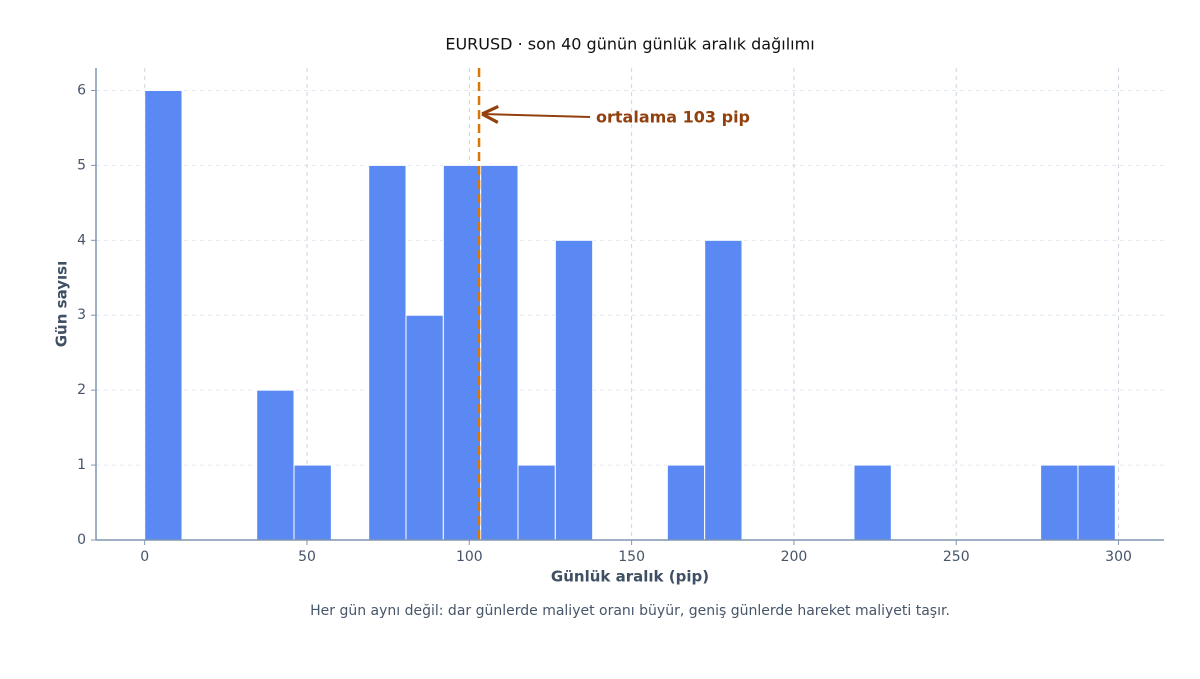  What do you see at coordinates (307, 557) in the screenshot?
I see `x-tick-label: 50` at bounding box center [307, 557].